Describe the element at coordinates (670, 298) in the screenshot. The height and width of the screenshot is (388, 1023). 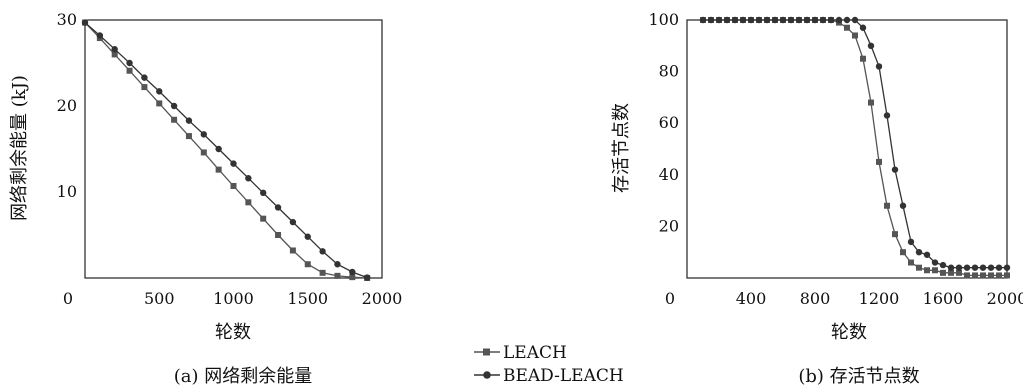
I see `chart-b-origin-label: 0` at that location.